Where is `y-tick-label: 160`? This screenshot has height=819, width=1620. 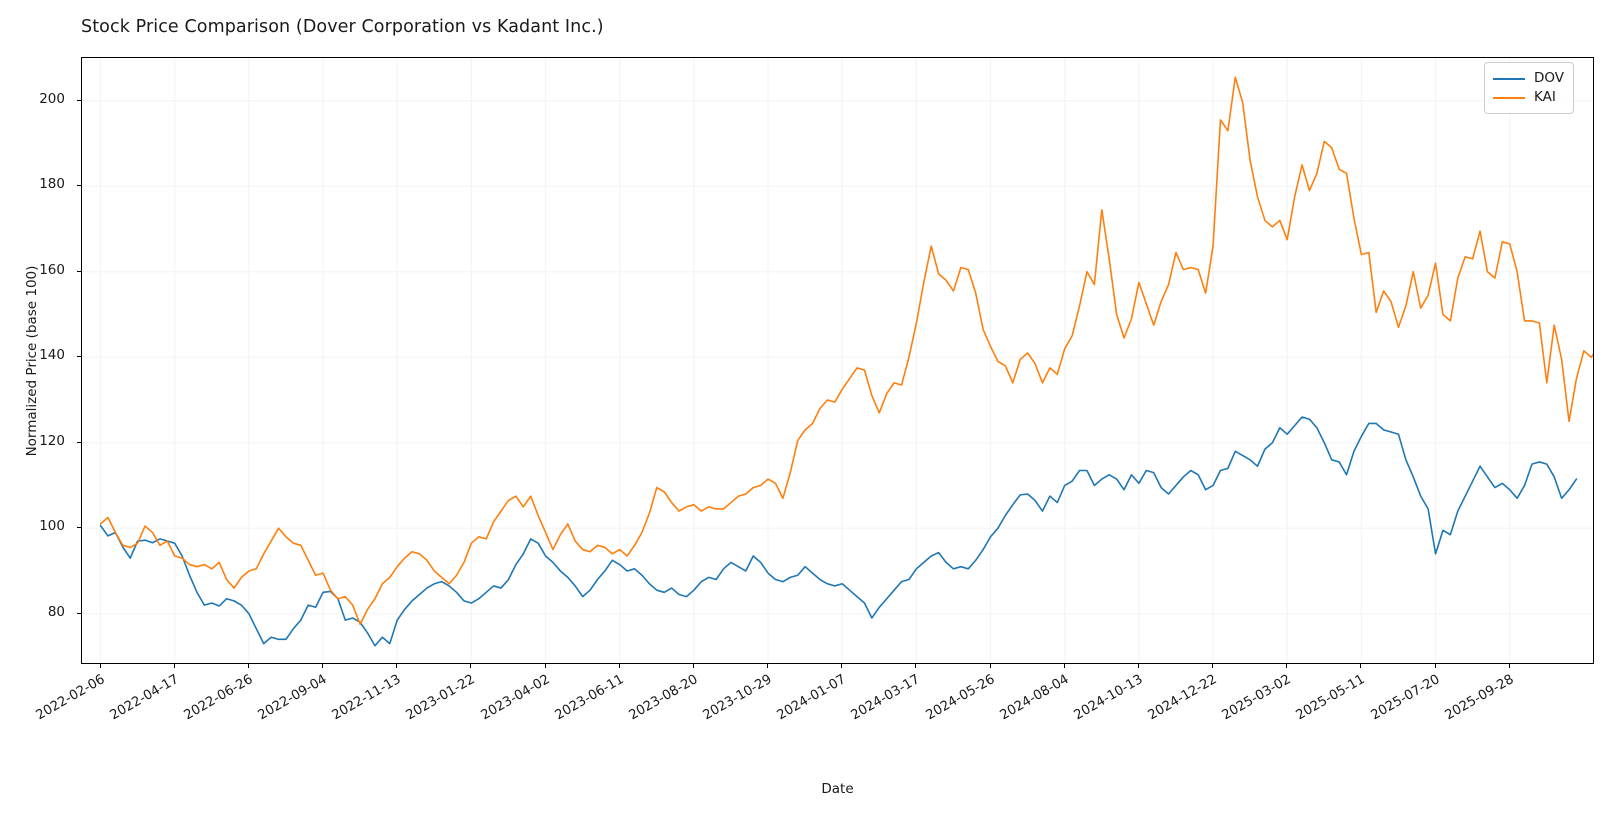 y-tick-label: 160 is located at coordinates (52, 269).